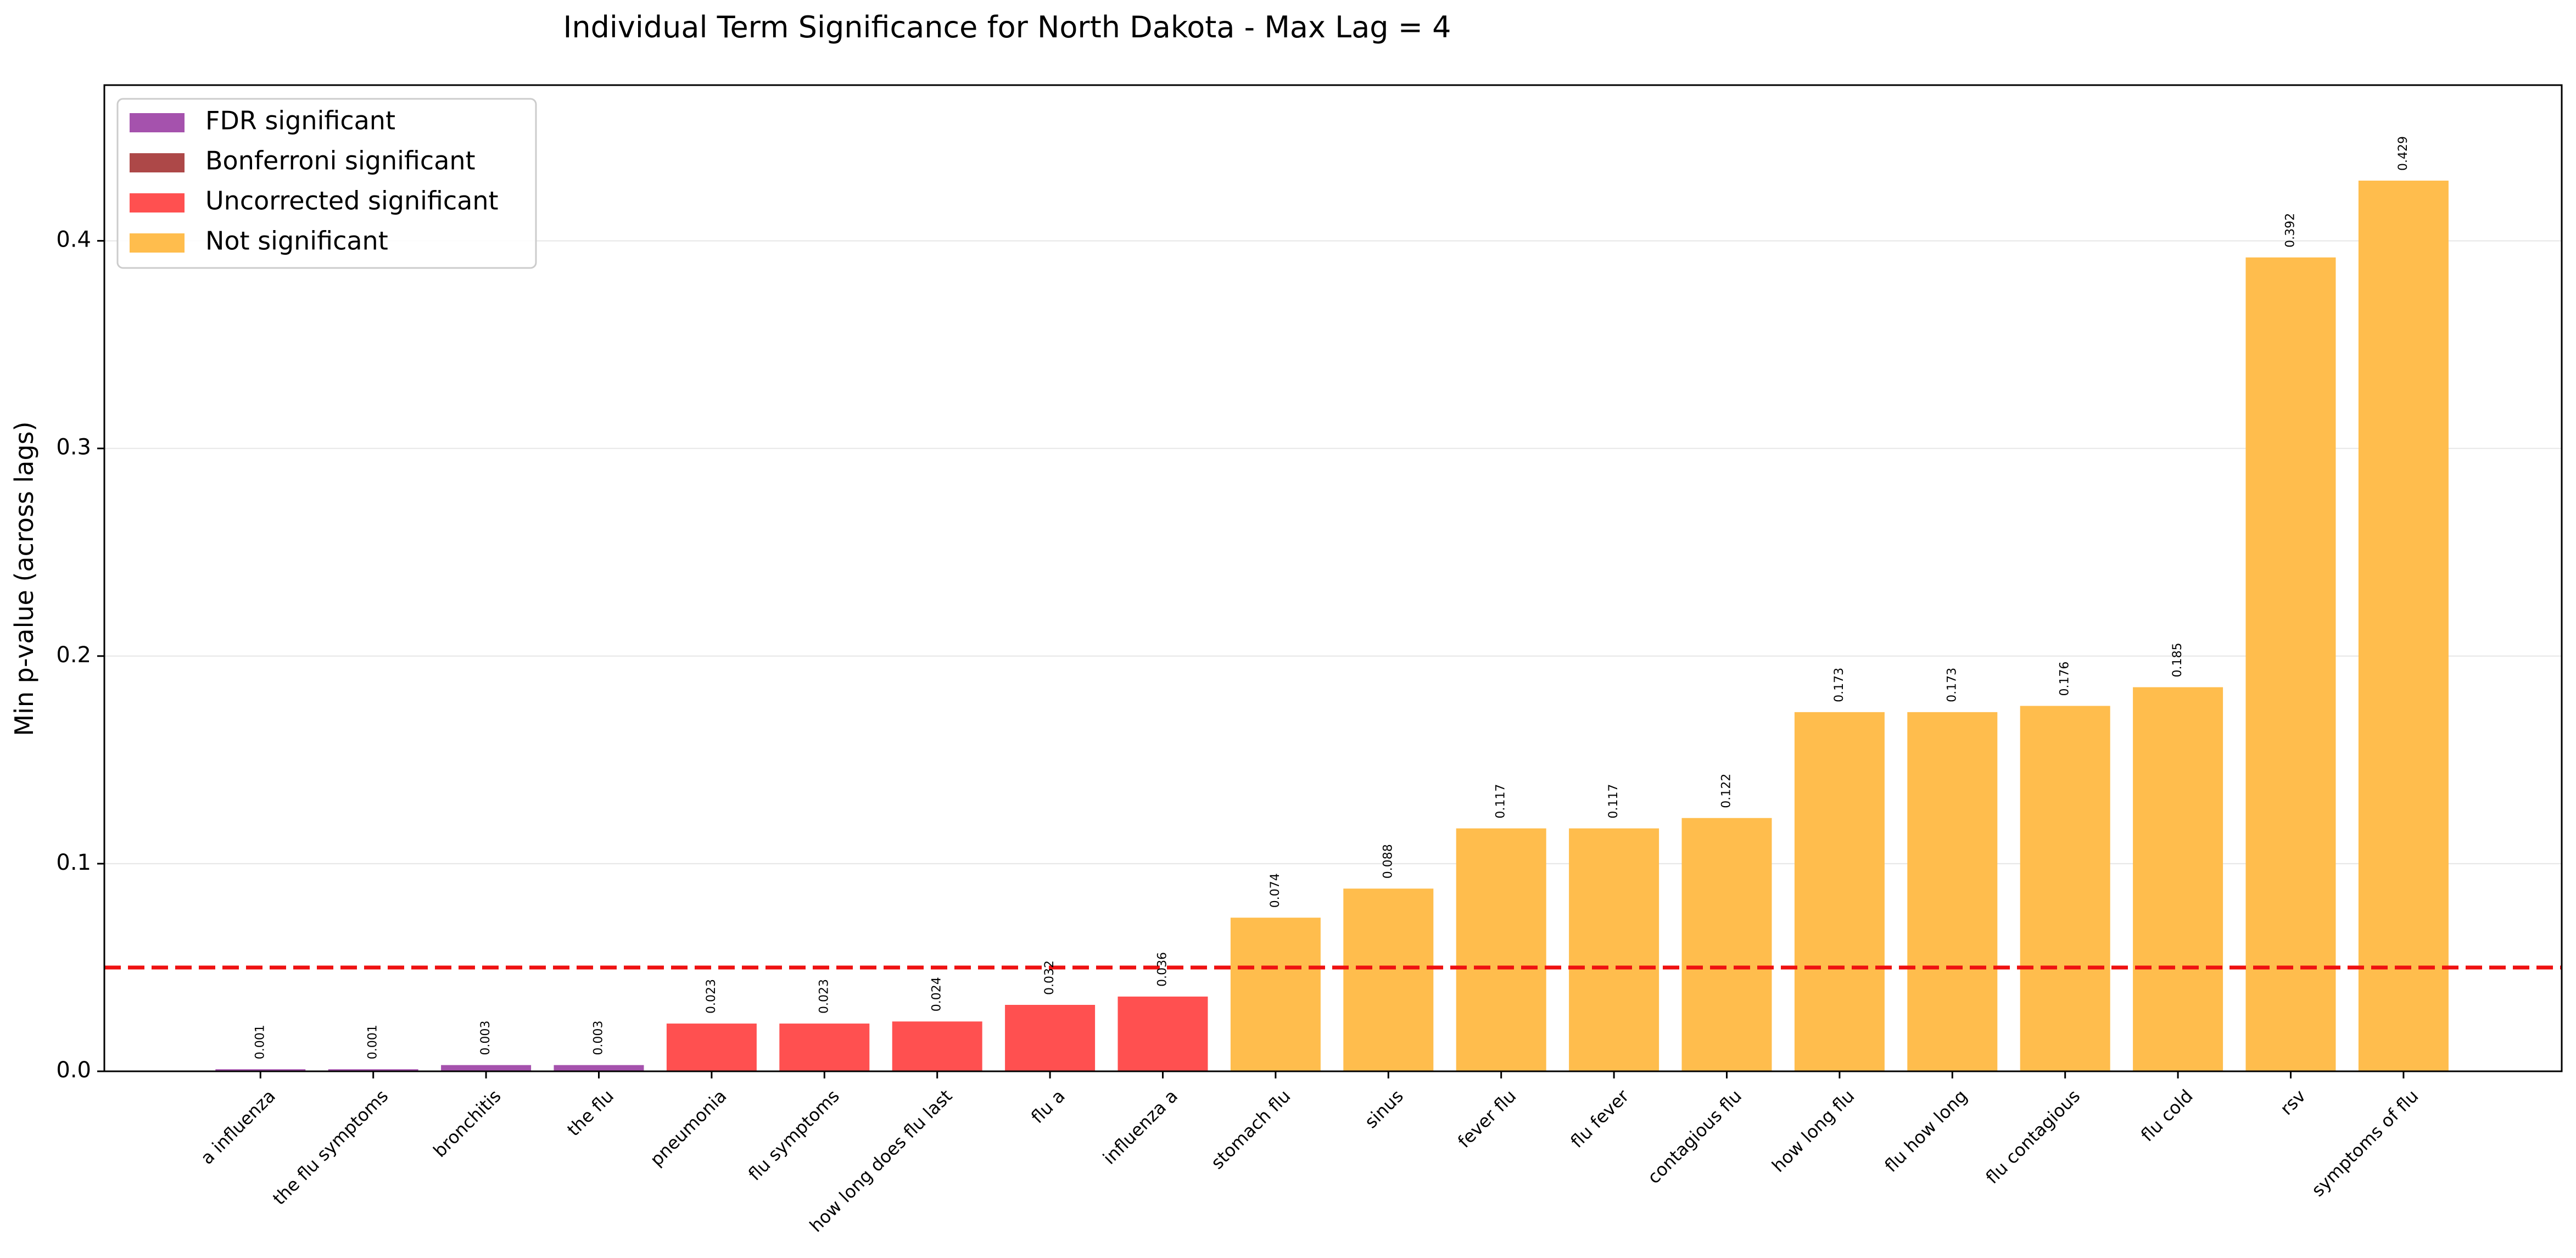 This screenshot has height=1258, width=2576. I want to click on value-label: 0.392, so click(2291, 230).